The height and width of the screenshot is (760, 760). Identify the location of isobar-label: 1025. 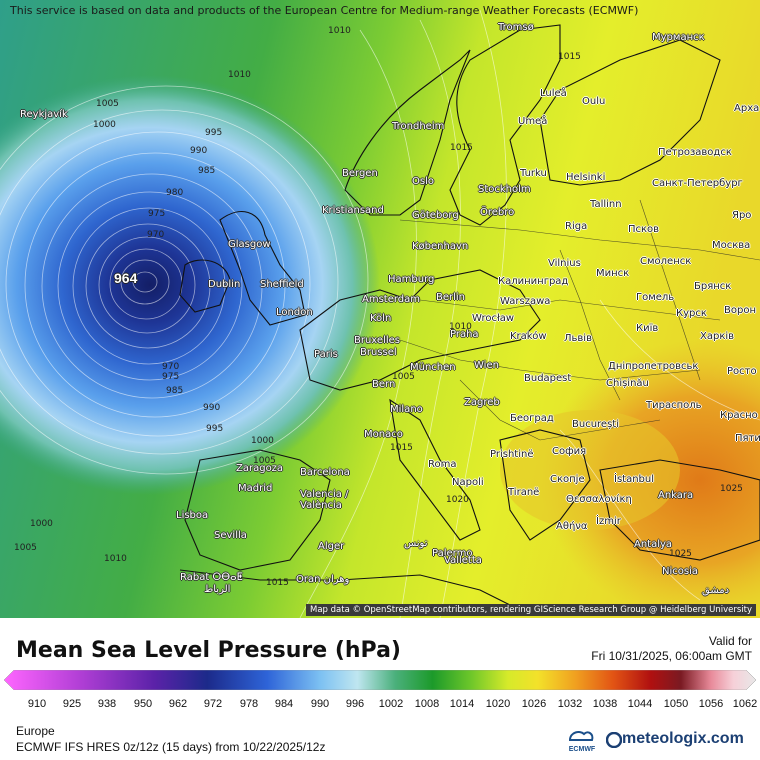
(731, 489).